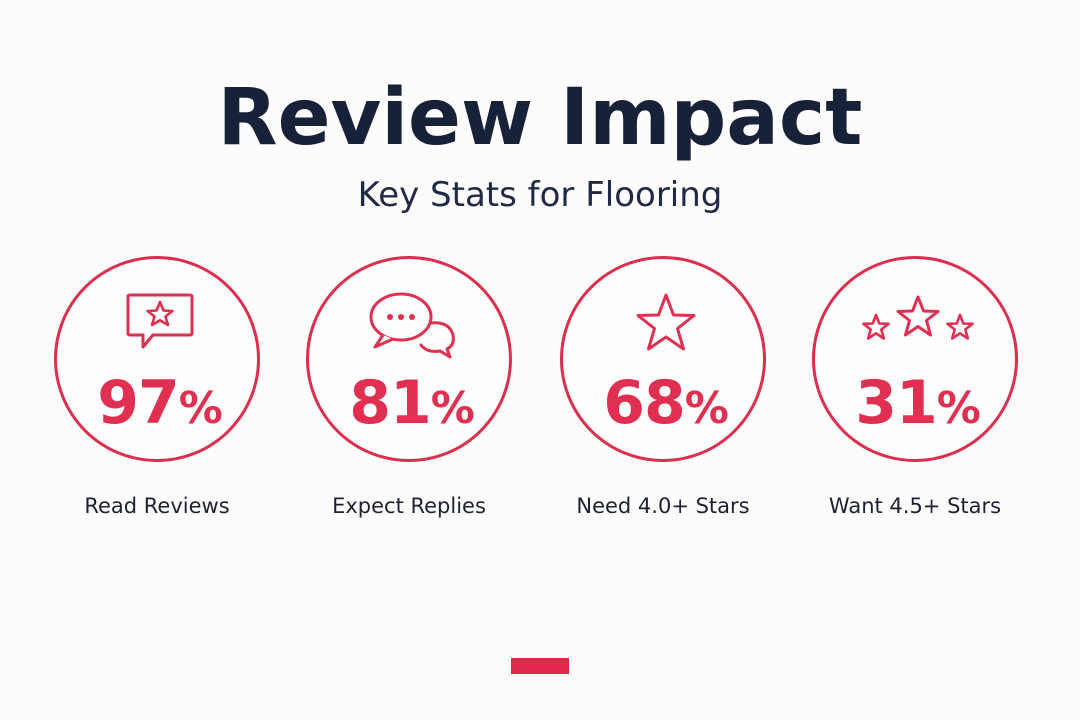 This screenshot has width=1080, height=720. Describe the element at coordinates (915, 506) in the screenshot. I see `stat-label: Want 4.5+ Stars` at that location.